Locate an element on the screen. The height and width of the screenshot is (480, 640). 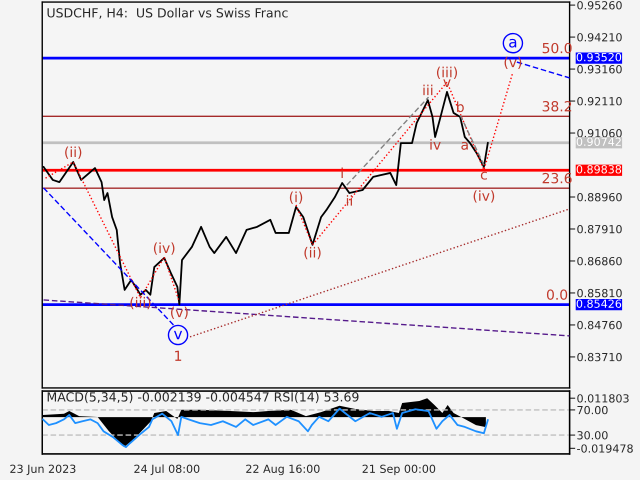
y2-tick-label: 30.00 is located at coordinates (592, 435).